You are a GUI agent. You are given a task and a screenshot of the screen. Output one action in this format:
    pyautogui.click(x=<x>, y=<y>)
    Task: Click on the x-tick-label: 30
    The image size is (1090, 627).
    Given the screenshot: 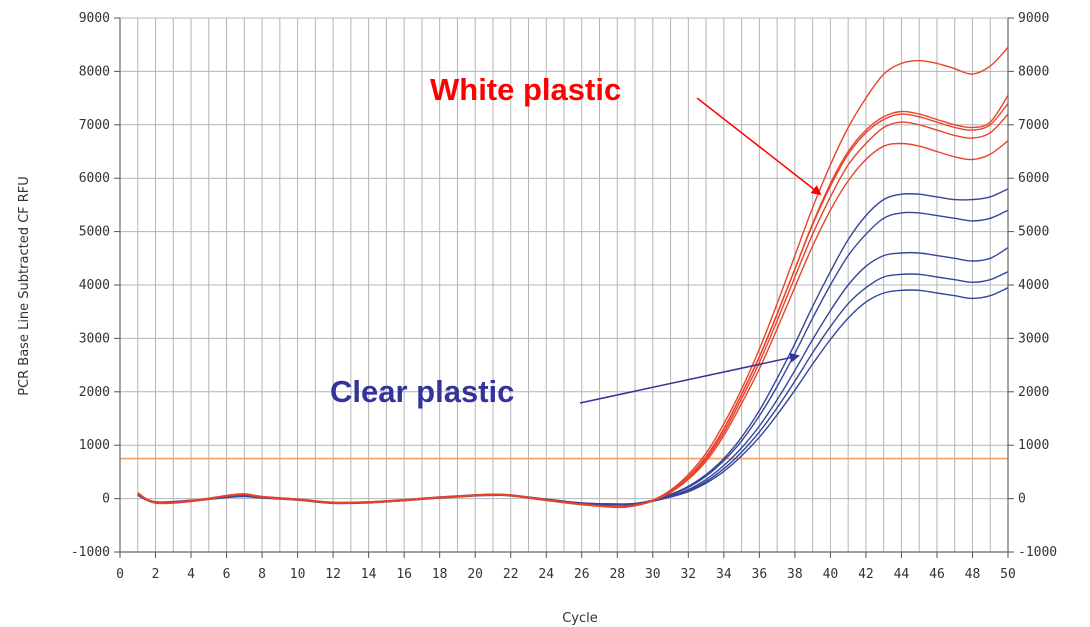 What is the action you would take?
    pyautogui.click(x=653, y=574)
    